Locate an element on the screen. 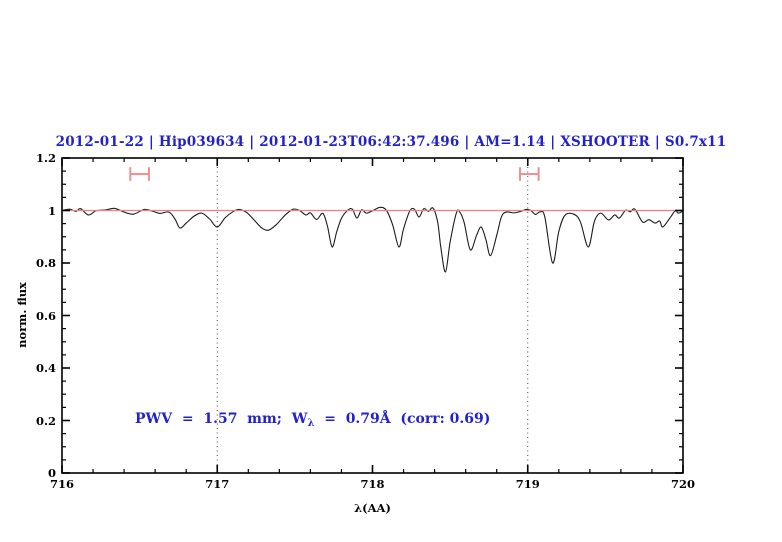 This screenshot has height=542, width=782. x-tick-label: 720 is located at coordinates (682, 484).